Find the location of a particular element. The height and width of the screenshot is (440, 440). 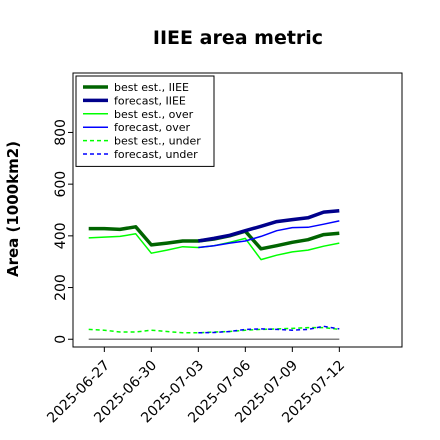

legend-label: forecast, under is located at coordinates (156, 154).